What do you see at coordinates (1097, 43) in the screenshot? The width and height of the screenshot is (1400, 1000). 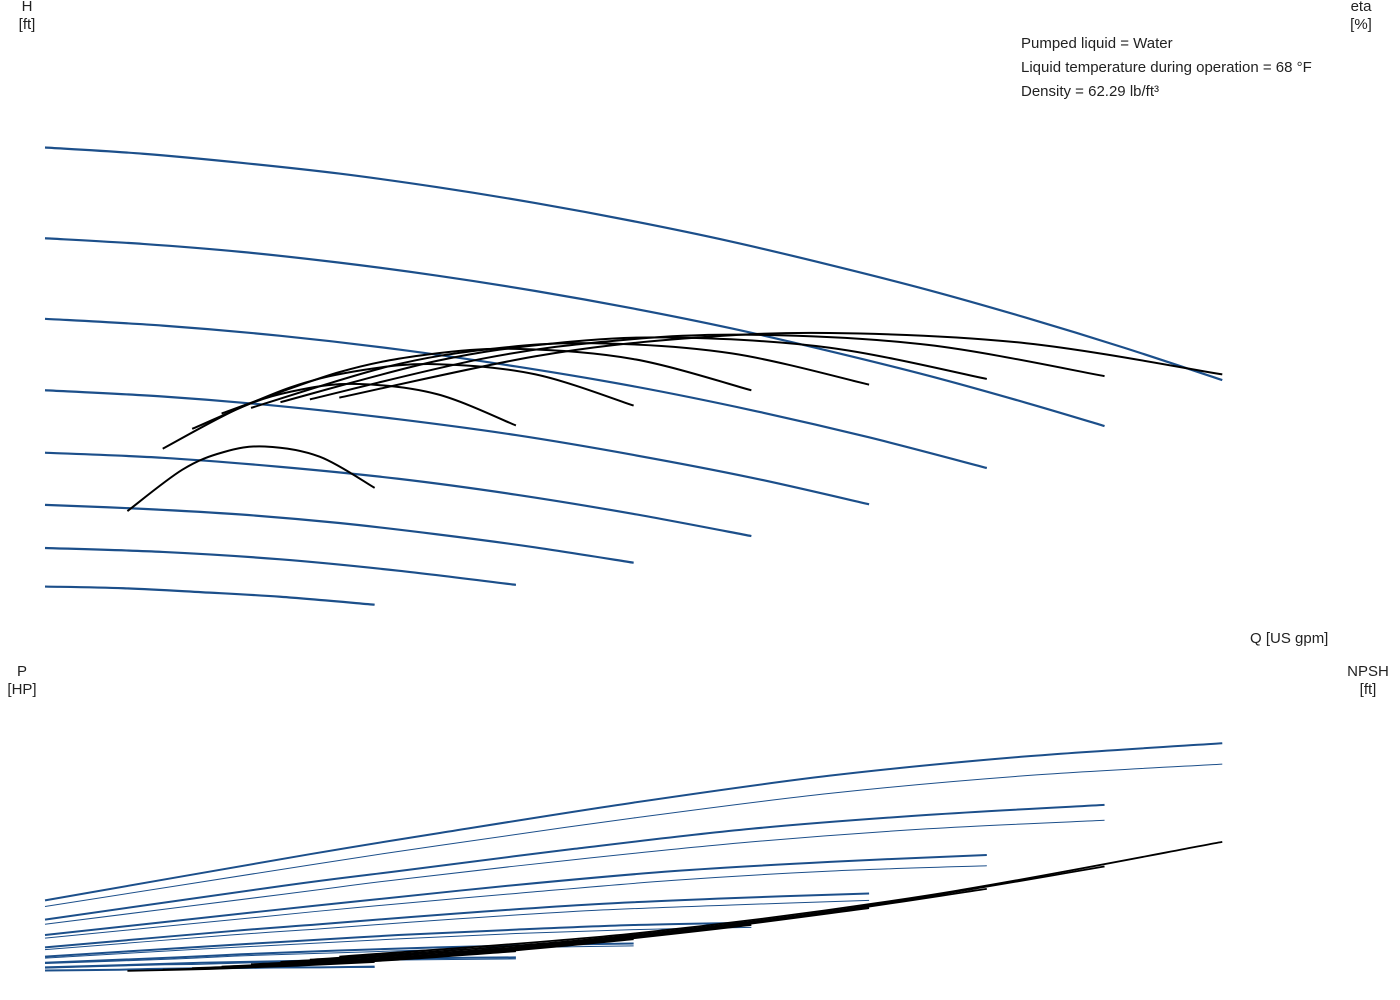 I see `annotation: Pumped liquid = Water` at bounding box center [1097, 43].